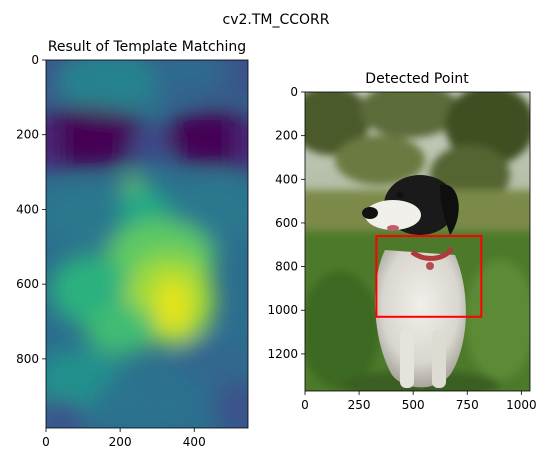  I want to click on photo-xtick-label: 750, so click(467, 405).